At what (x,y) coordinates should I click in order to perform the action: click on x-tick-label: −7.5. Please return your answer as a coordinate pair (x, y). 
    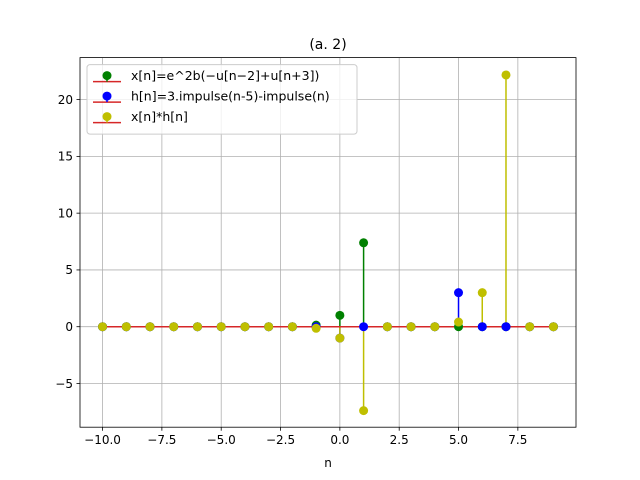
    Looking at the image, I should click on (161, 440).